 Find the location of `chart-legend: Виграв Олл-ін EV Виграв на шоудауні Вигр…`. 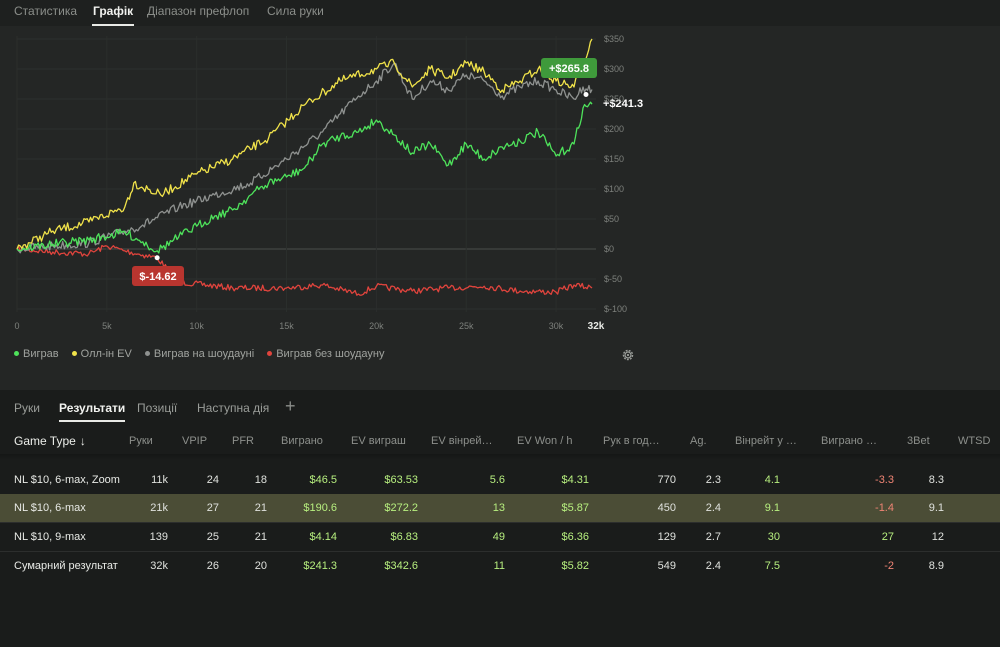

chart-legend: Виграв Олл-ін EV Виграв на шоудауні Вигр… is located at coordinates (204, 354).